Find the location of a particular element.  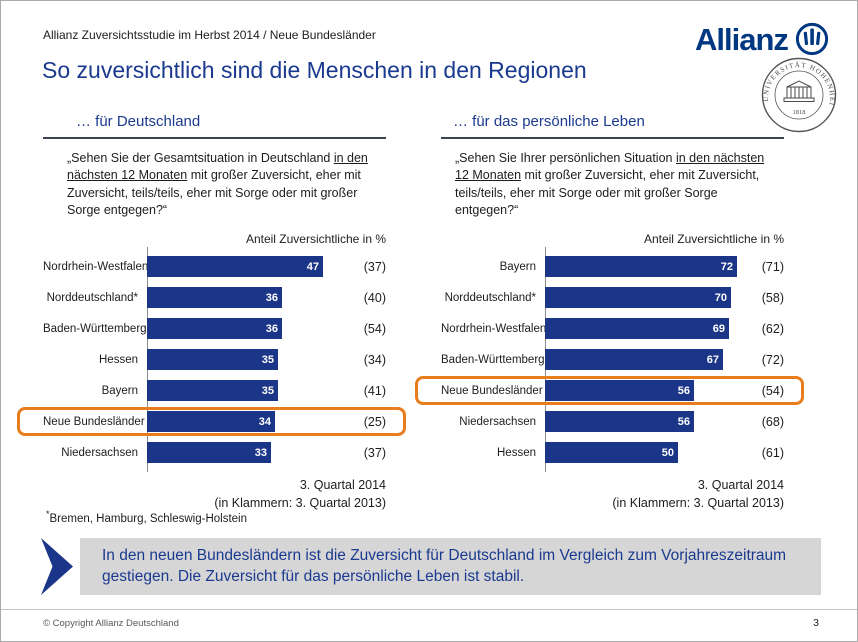

chart-row-highlighted: Neue Bundesländer 56 (54) is located at coordinates (609, 390).